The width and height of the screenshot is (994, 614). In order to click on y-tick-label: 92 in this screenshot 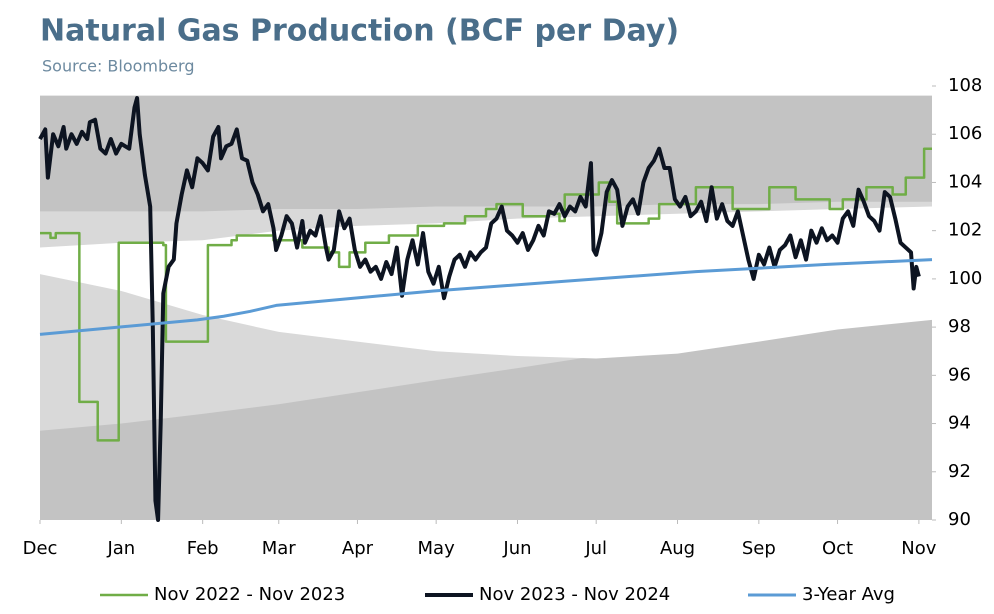, I will do `click(959, 471)`.